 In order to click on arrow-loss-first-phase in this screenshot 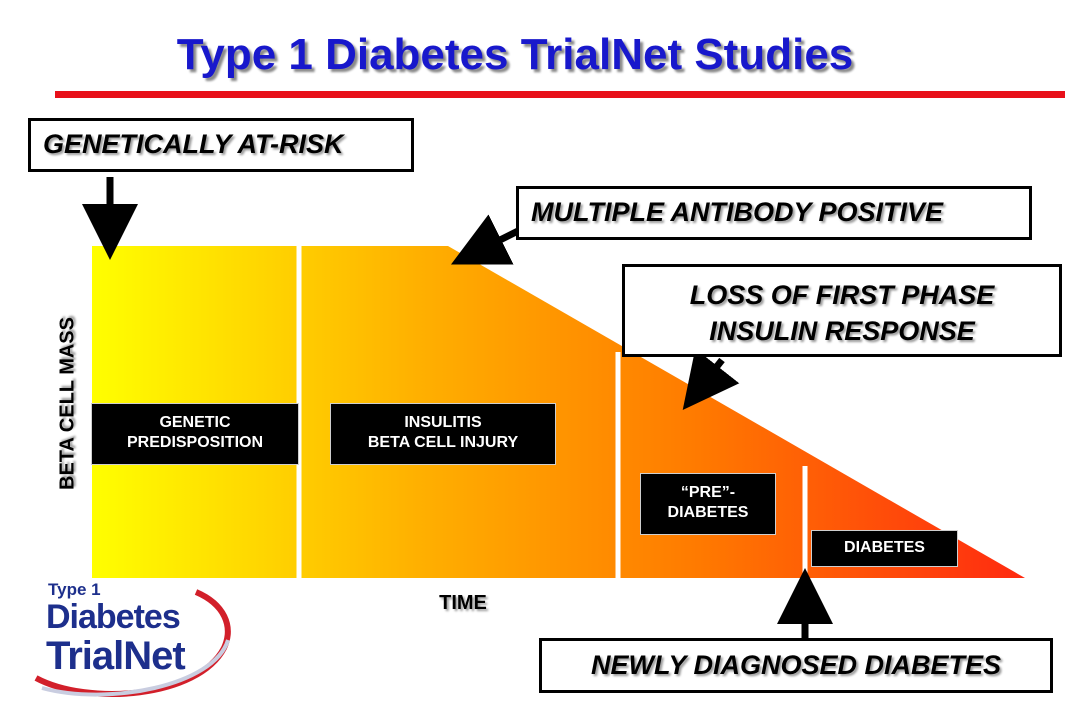, I will do `click(711, 379)`.